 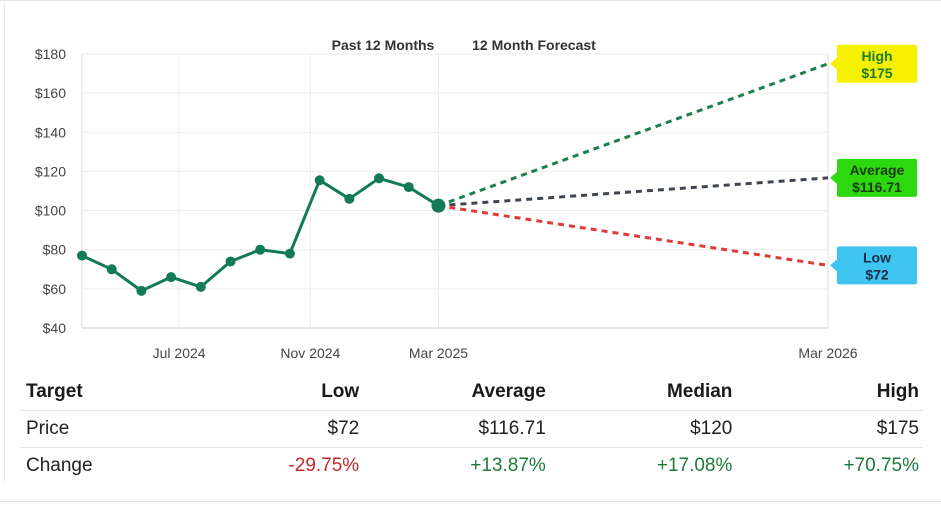 I want to click on badge-value-average: $116.71, so click(x=877, y=187).